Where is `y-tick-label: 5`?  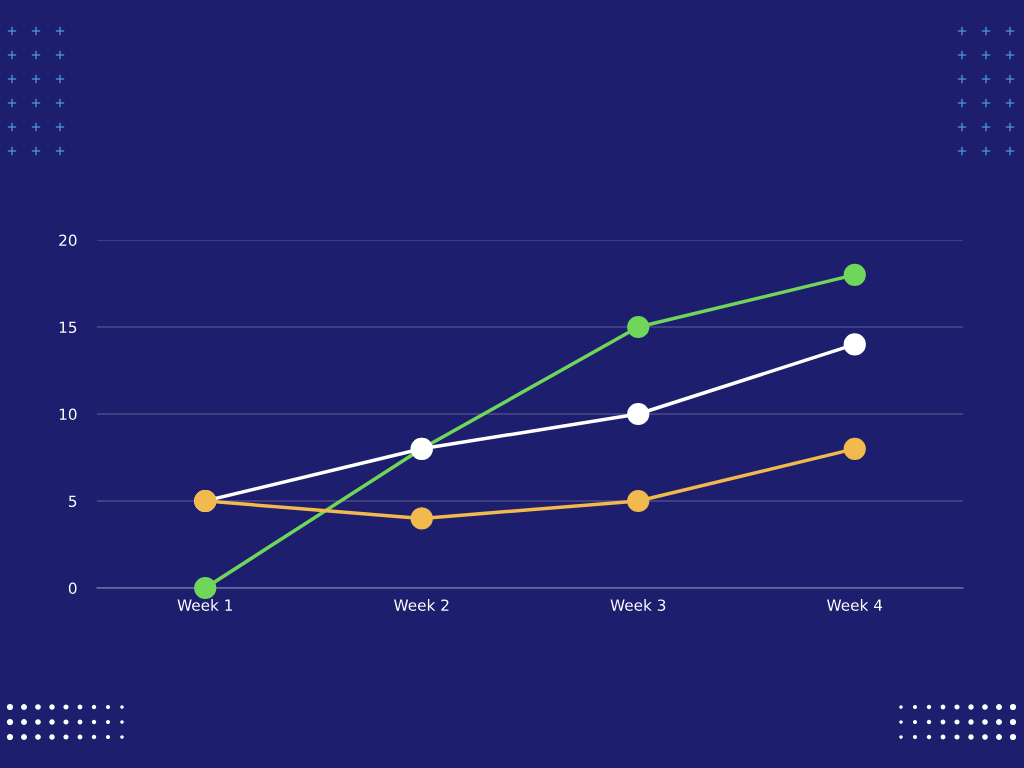
y-tick-label: 5 is located at coordinates (73, 501).